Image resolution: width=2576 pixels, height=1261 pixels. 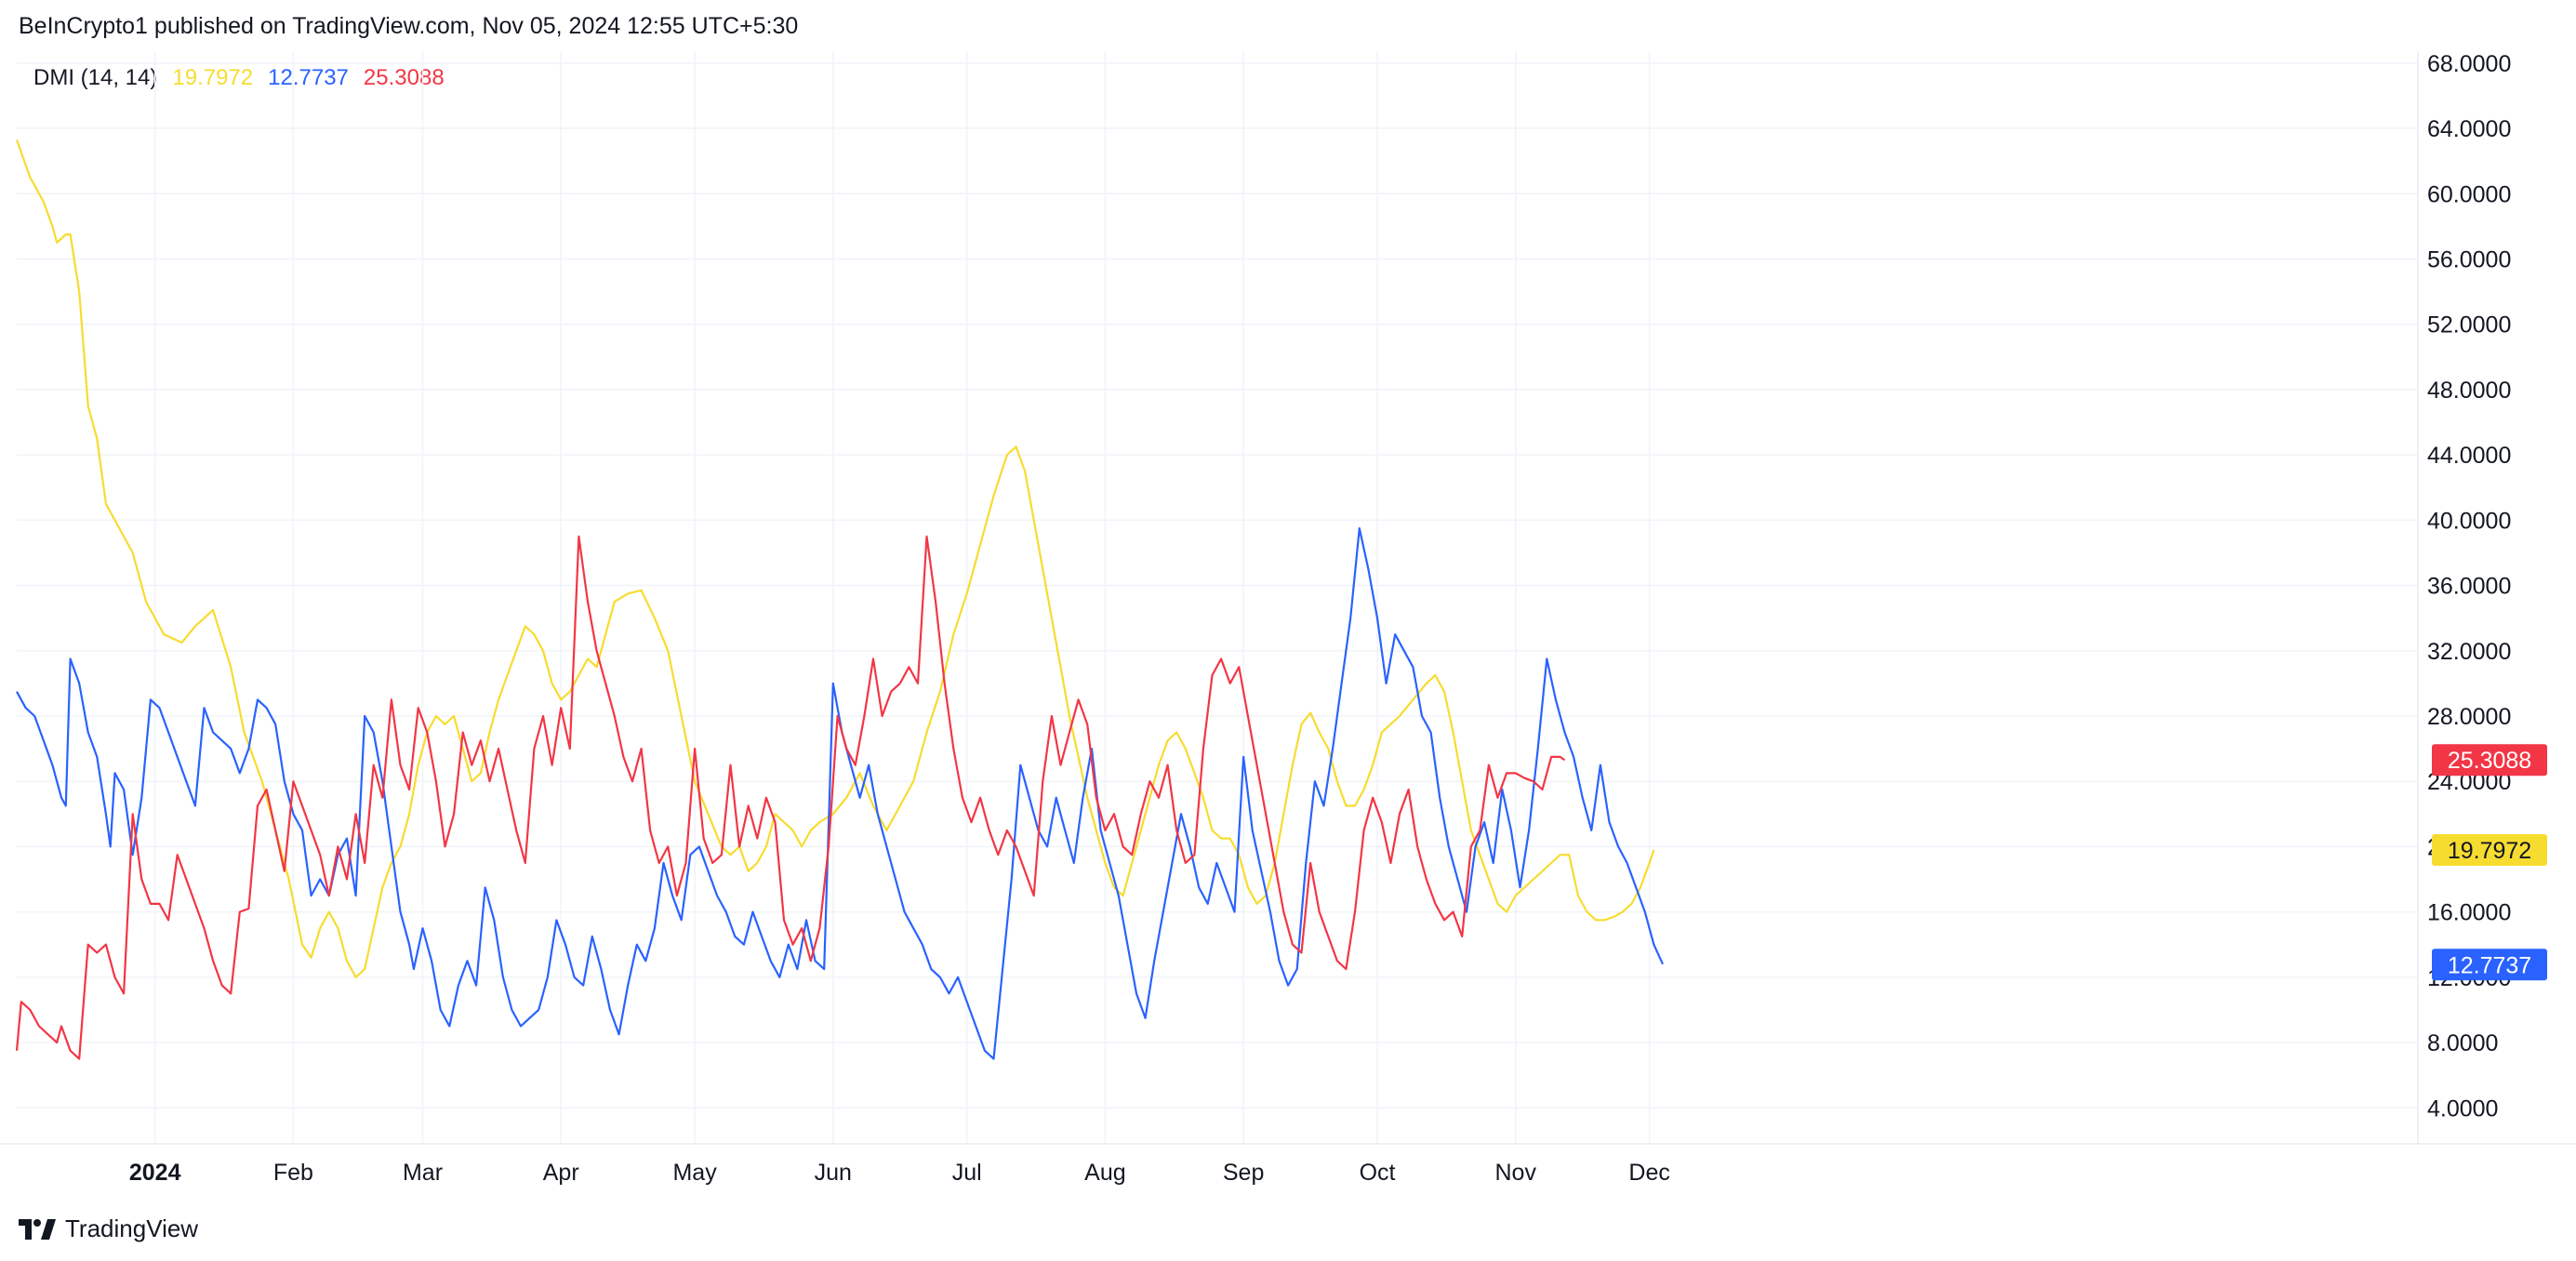 I want to click on tradingview-logo-icon, so click(x=37, y=1229).